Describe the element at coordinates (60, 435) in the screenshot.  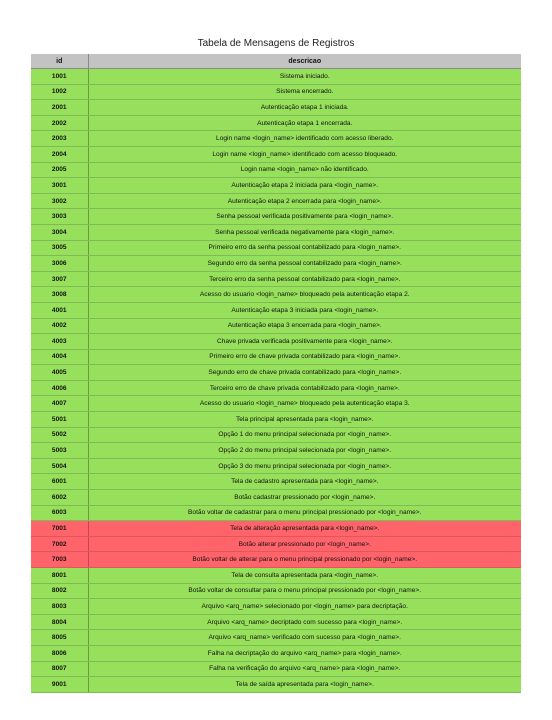
I see `cell-id: 5002` at that location.